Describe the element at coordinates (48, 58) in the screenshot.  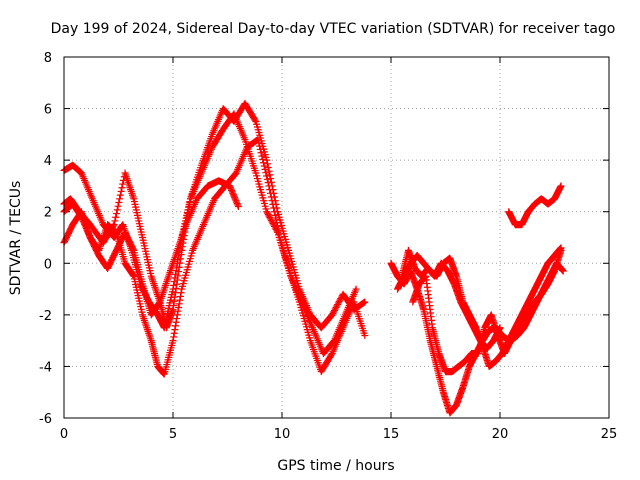
I see `y-tick-label: 8` at that location.